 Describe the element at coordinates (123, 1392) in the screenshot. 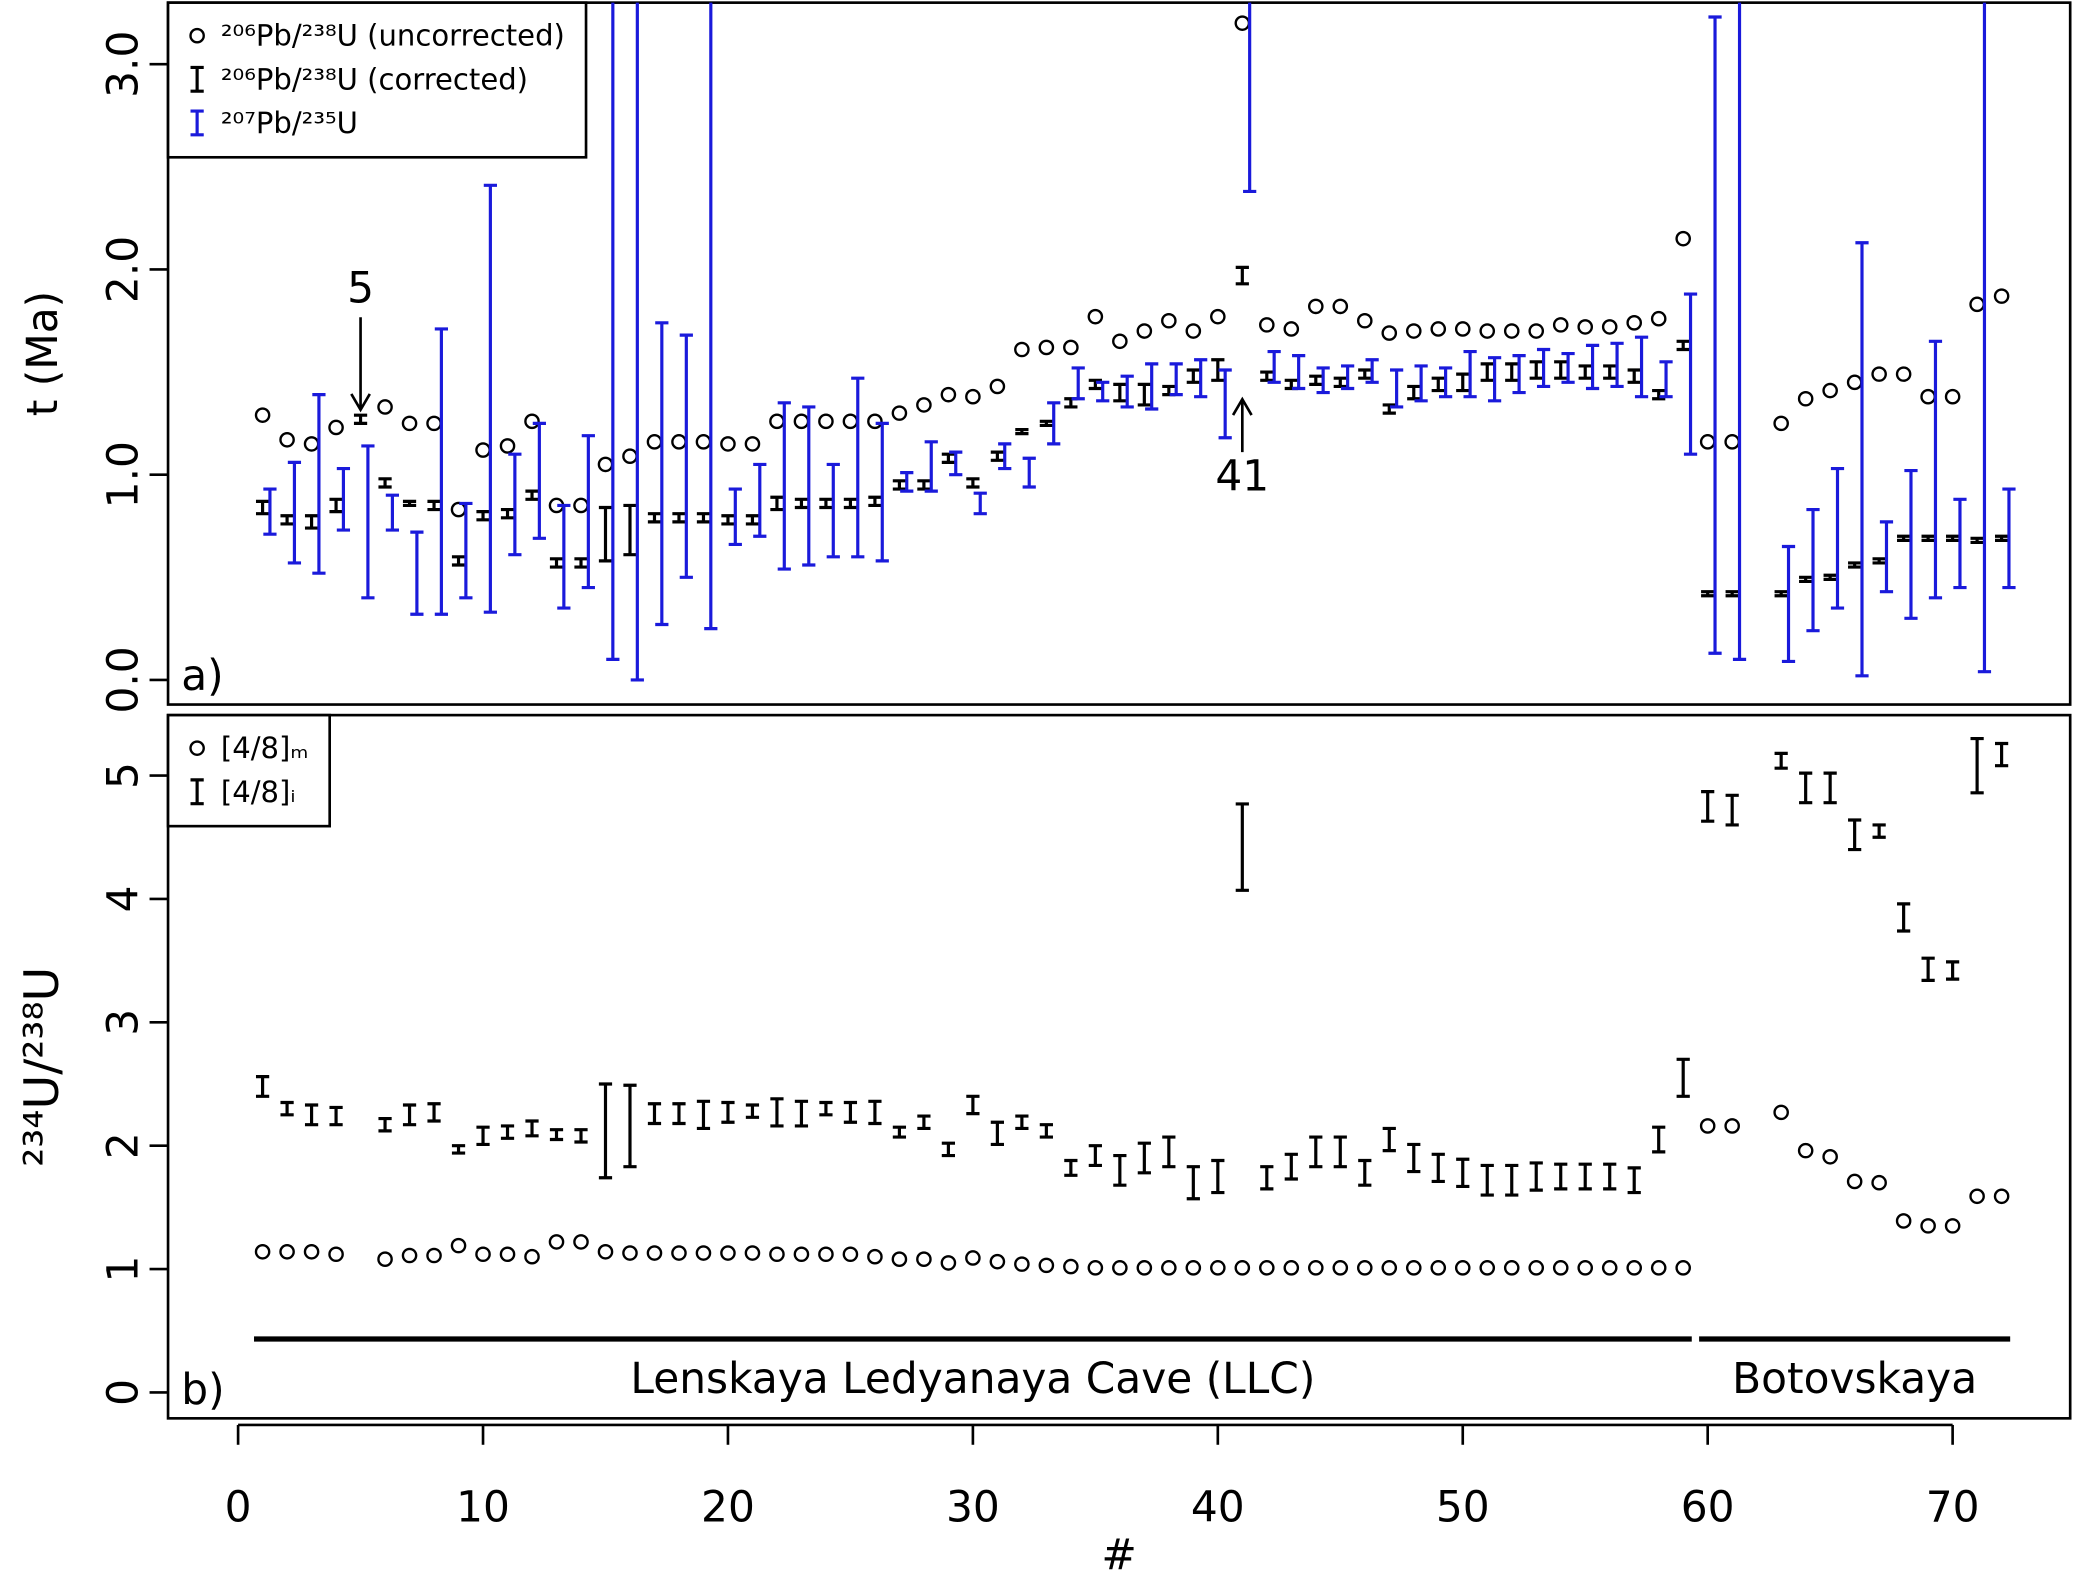

I see `y-tick-label: 0` at that location.